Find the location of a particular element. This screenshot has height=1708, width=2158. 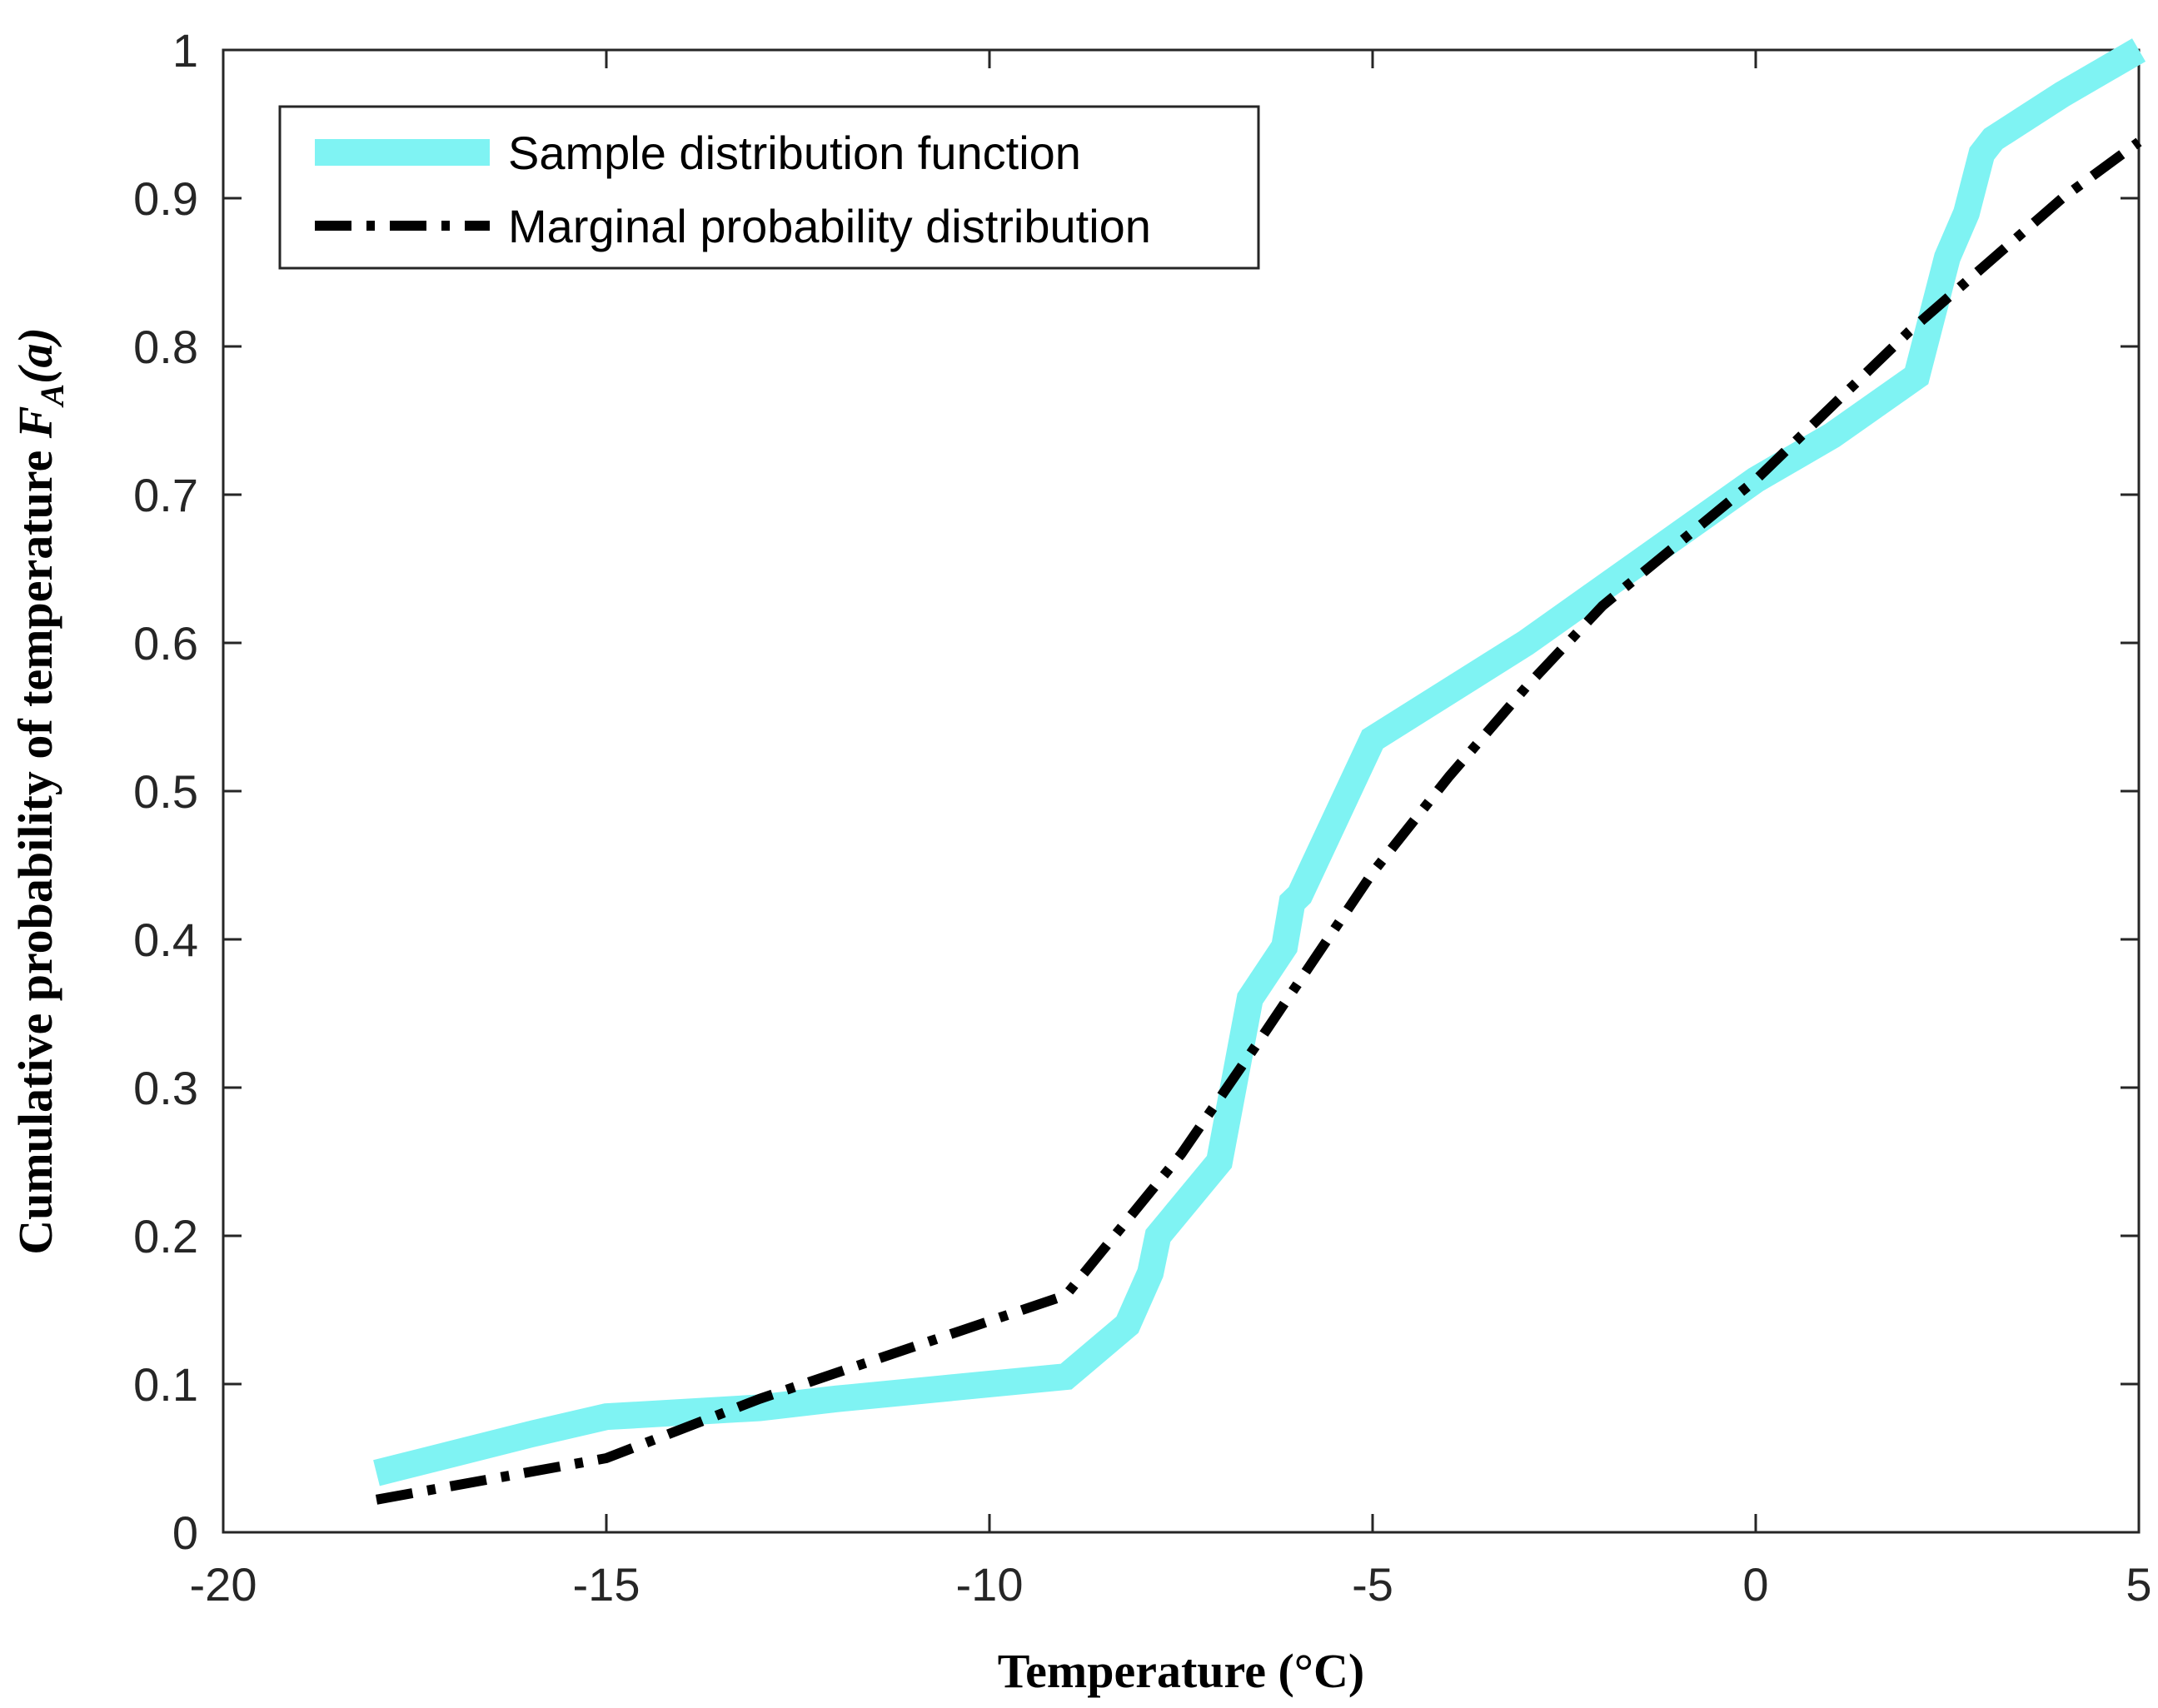

legend-label-sample: Sample distribution function is located at coordinates (794, 153).